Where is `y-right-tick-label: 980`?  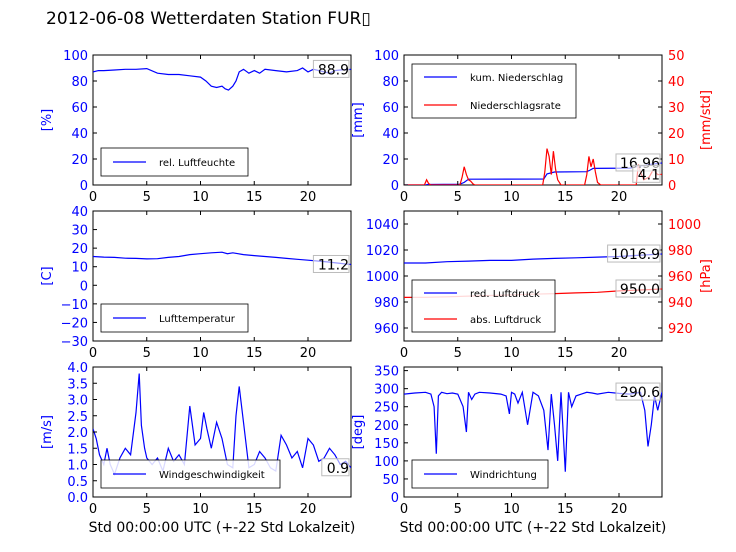 y-right-tick-label: 980 is located at coordinates (680, 251).